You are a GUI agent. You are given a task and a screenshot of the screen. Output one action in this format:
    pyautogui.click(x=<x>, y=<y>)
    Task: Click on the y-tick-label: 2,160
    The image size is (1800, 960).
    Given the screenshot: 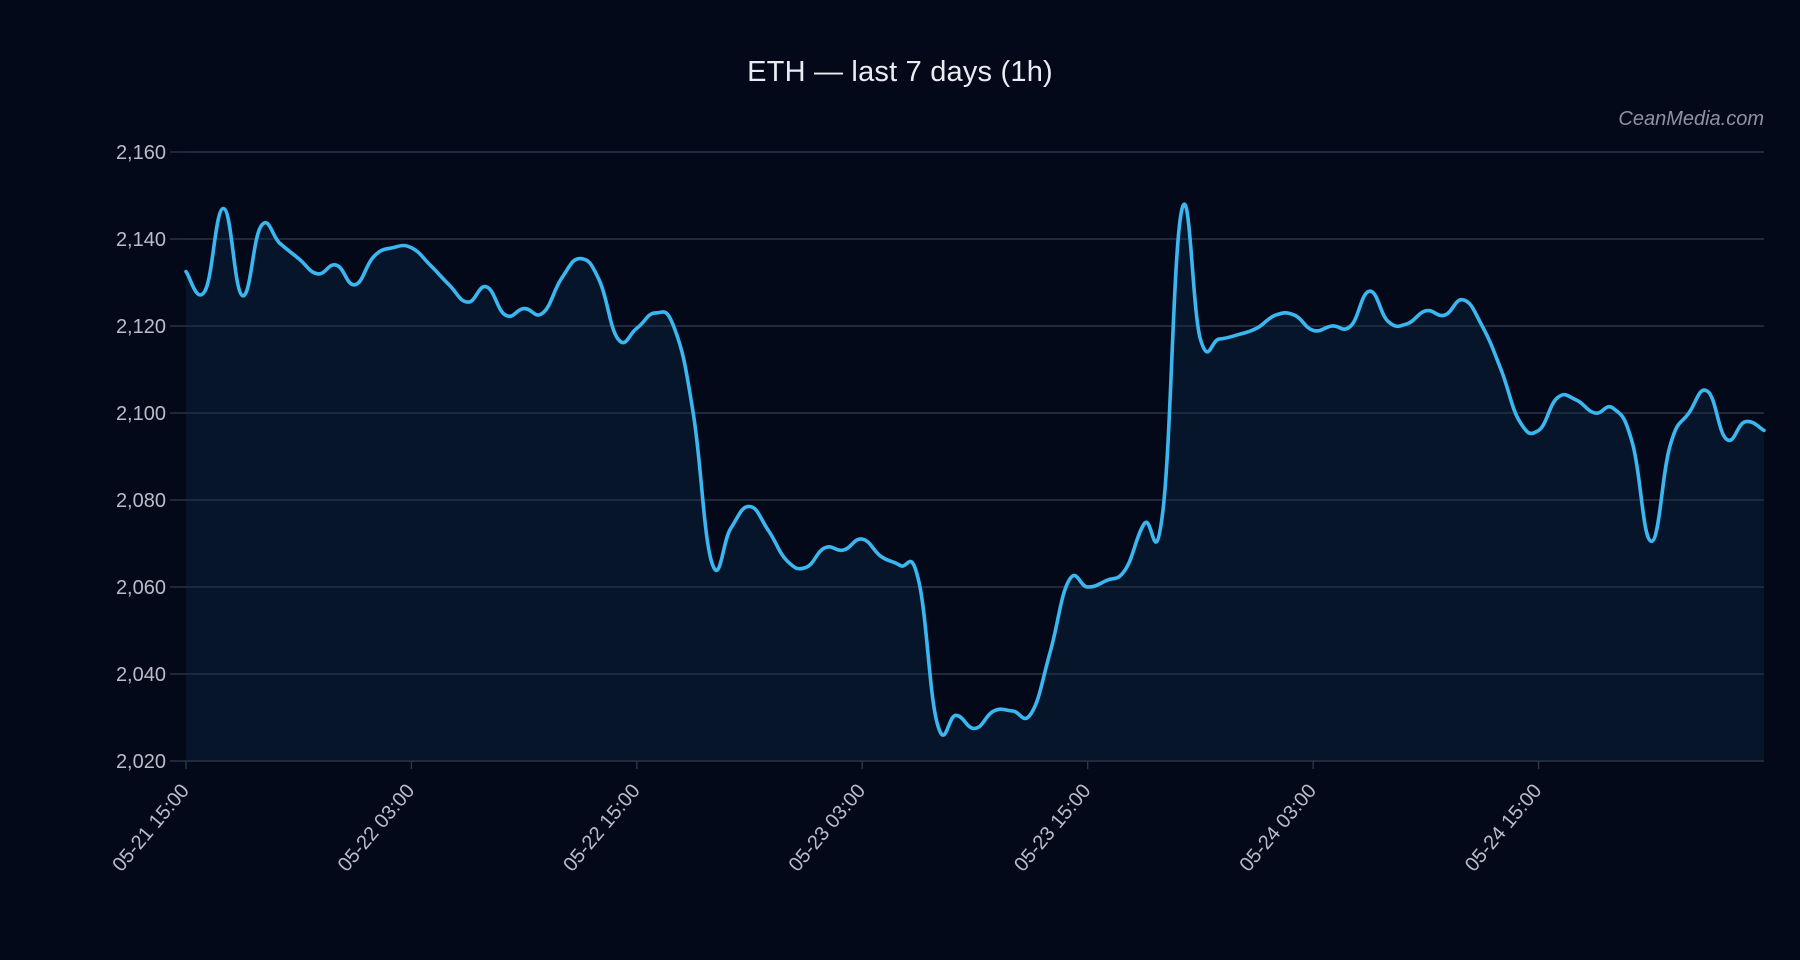 What is the action you would take?
    pyautogui.click(x=141, y=153)
    